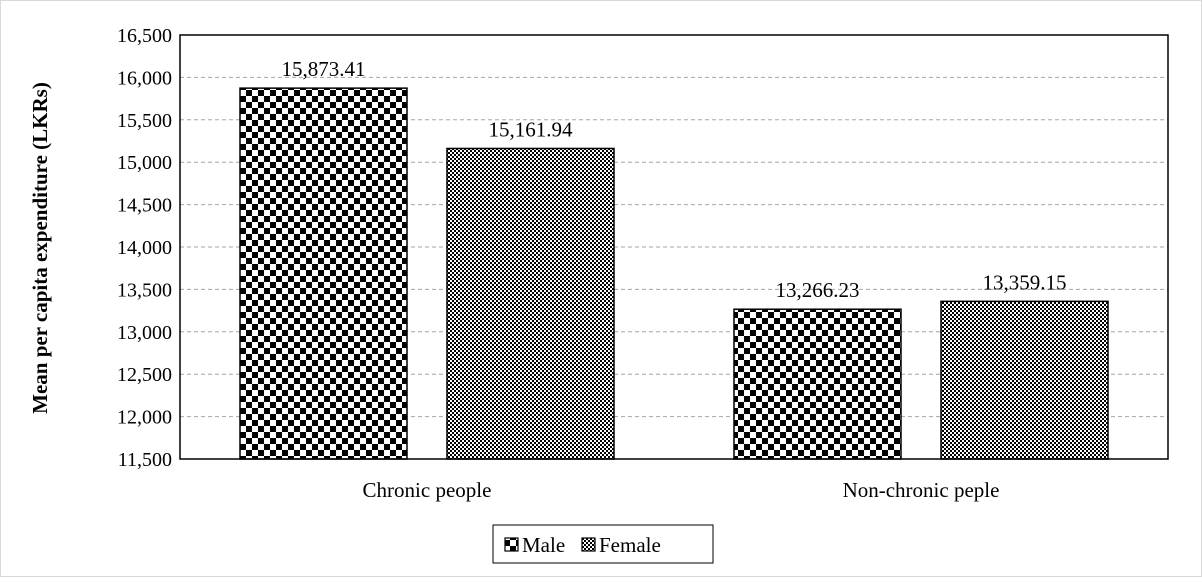 The height and width of the screenshot is (582, 1202). Describe the element at coordinates (144, 375) in the screenshot. I see `y-tick-label: 12,500` at that location.